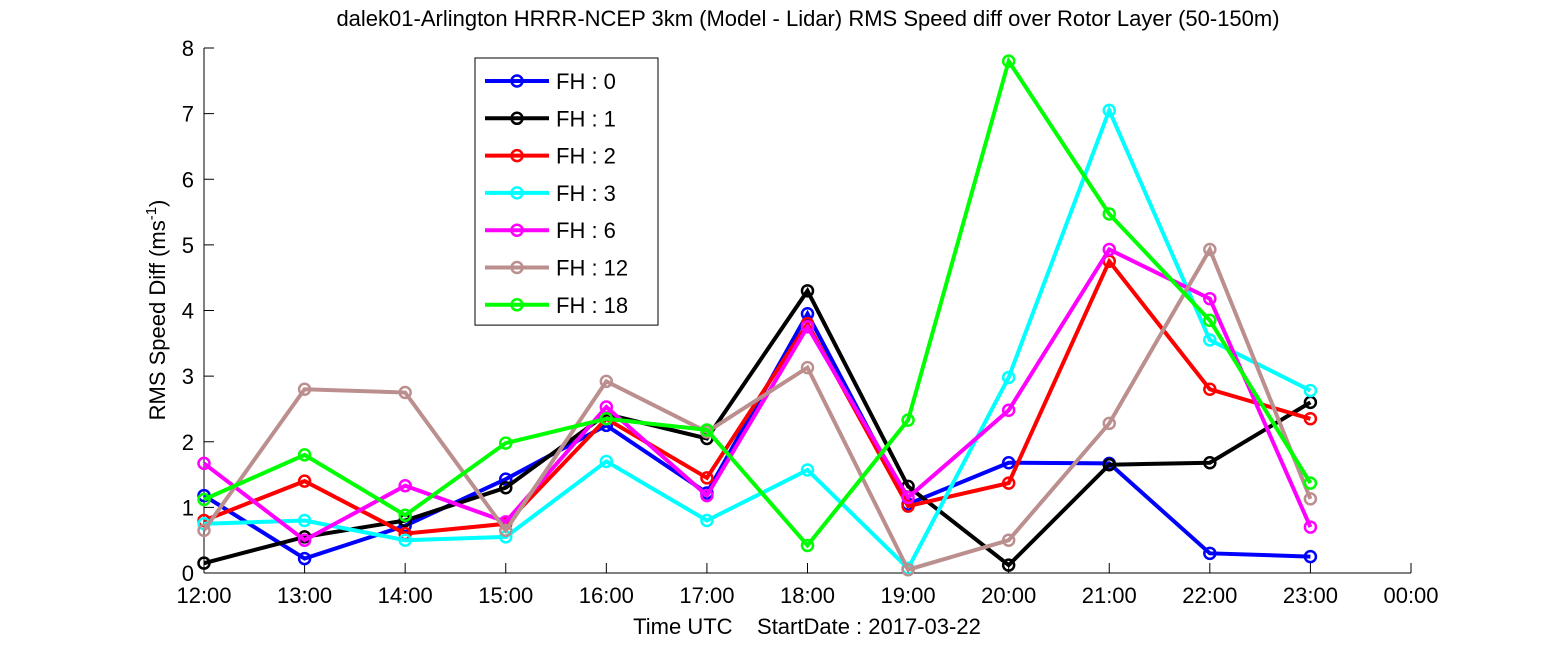  What do you see at coordinates (188, 114) in the screenshot?
I see `y-tick-label: 7` at bounding box center [188, 114].